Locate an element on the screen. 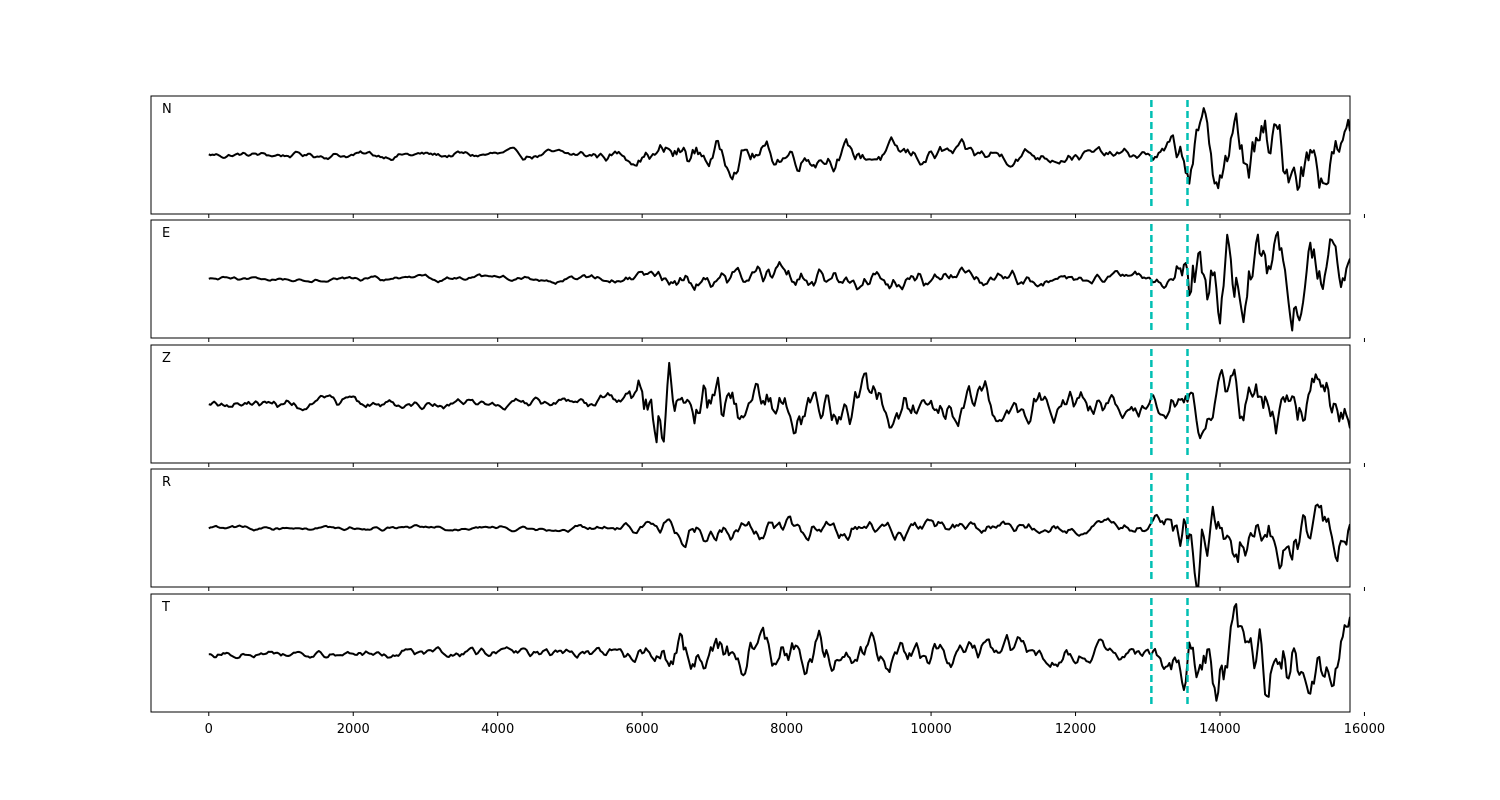 This screenshot has width=1500, height=800. panel-n: N is located at coordinates (757, 156).